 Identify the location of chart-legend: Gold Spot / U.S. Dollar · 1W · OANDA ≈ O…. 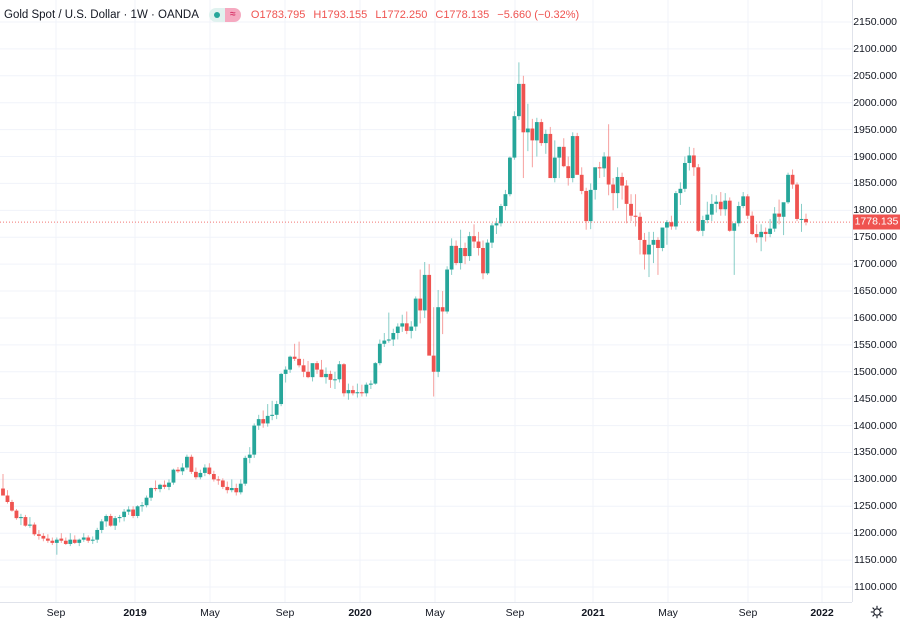
(294, 15).